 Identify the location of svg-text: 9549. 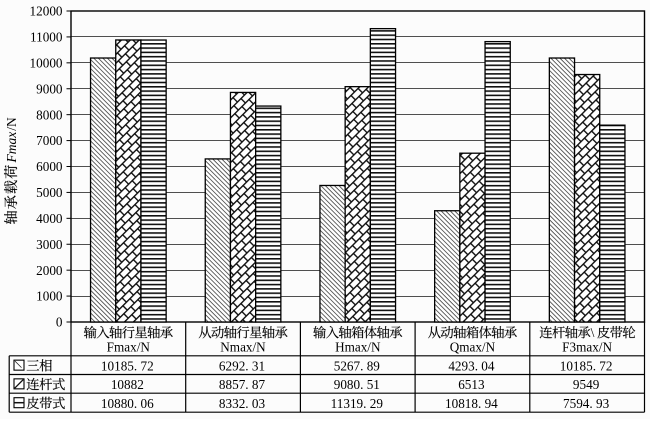
(586, 384).